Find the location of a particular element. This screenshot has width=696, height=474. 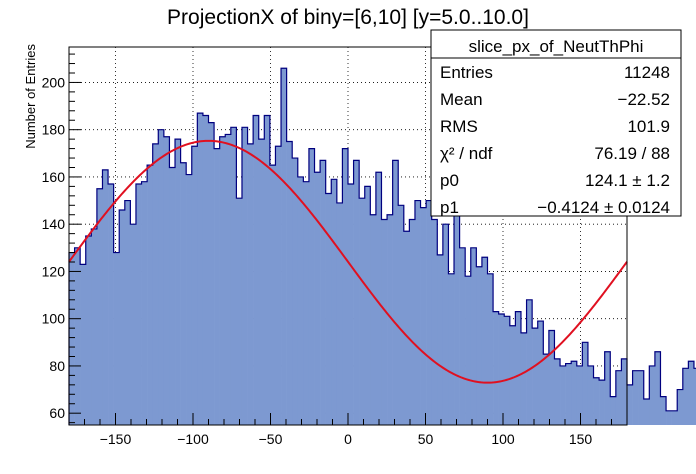

stats-label-1: Mean is located at coordinates (461, 99).